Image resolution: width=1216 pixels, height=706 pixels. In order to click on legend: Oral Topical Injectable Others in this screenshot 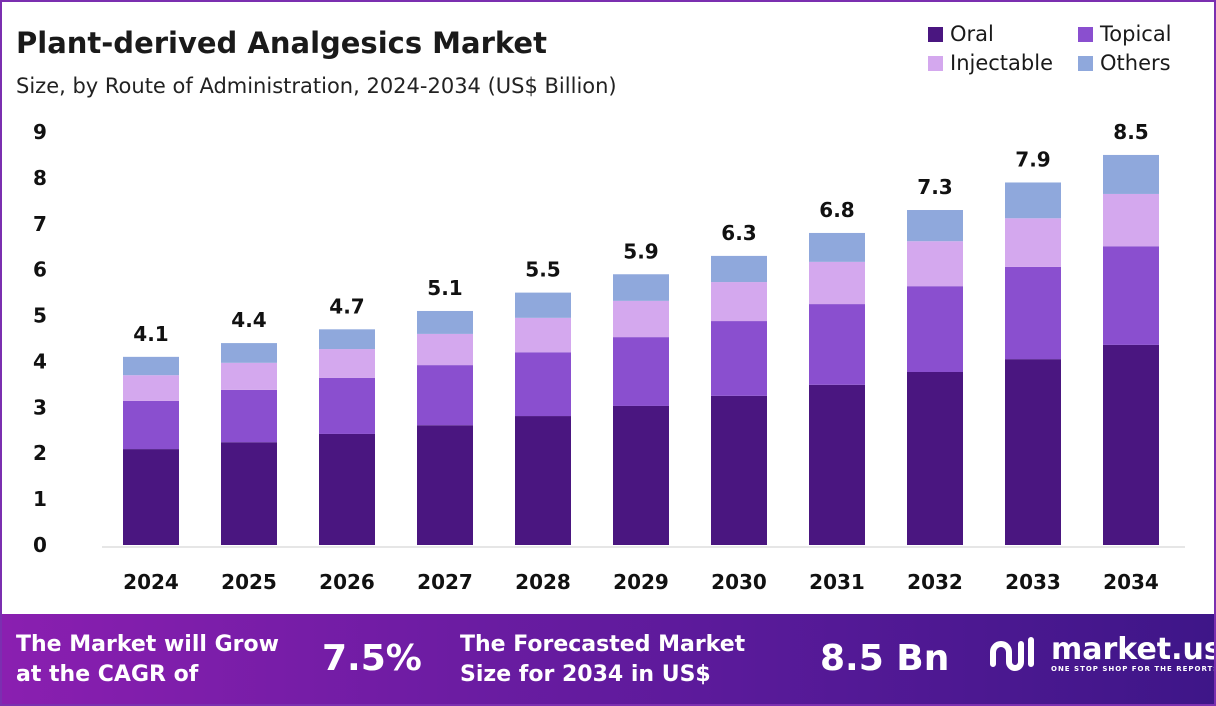, I will do `click(1058, 48)`.